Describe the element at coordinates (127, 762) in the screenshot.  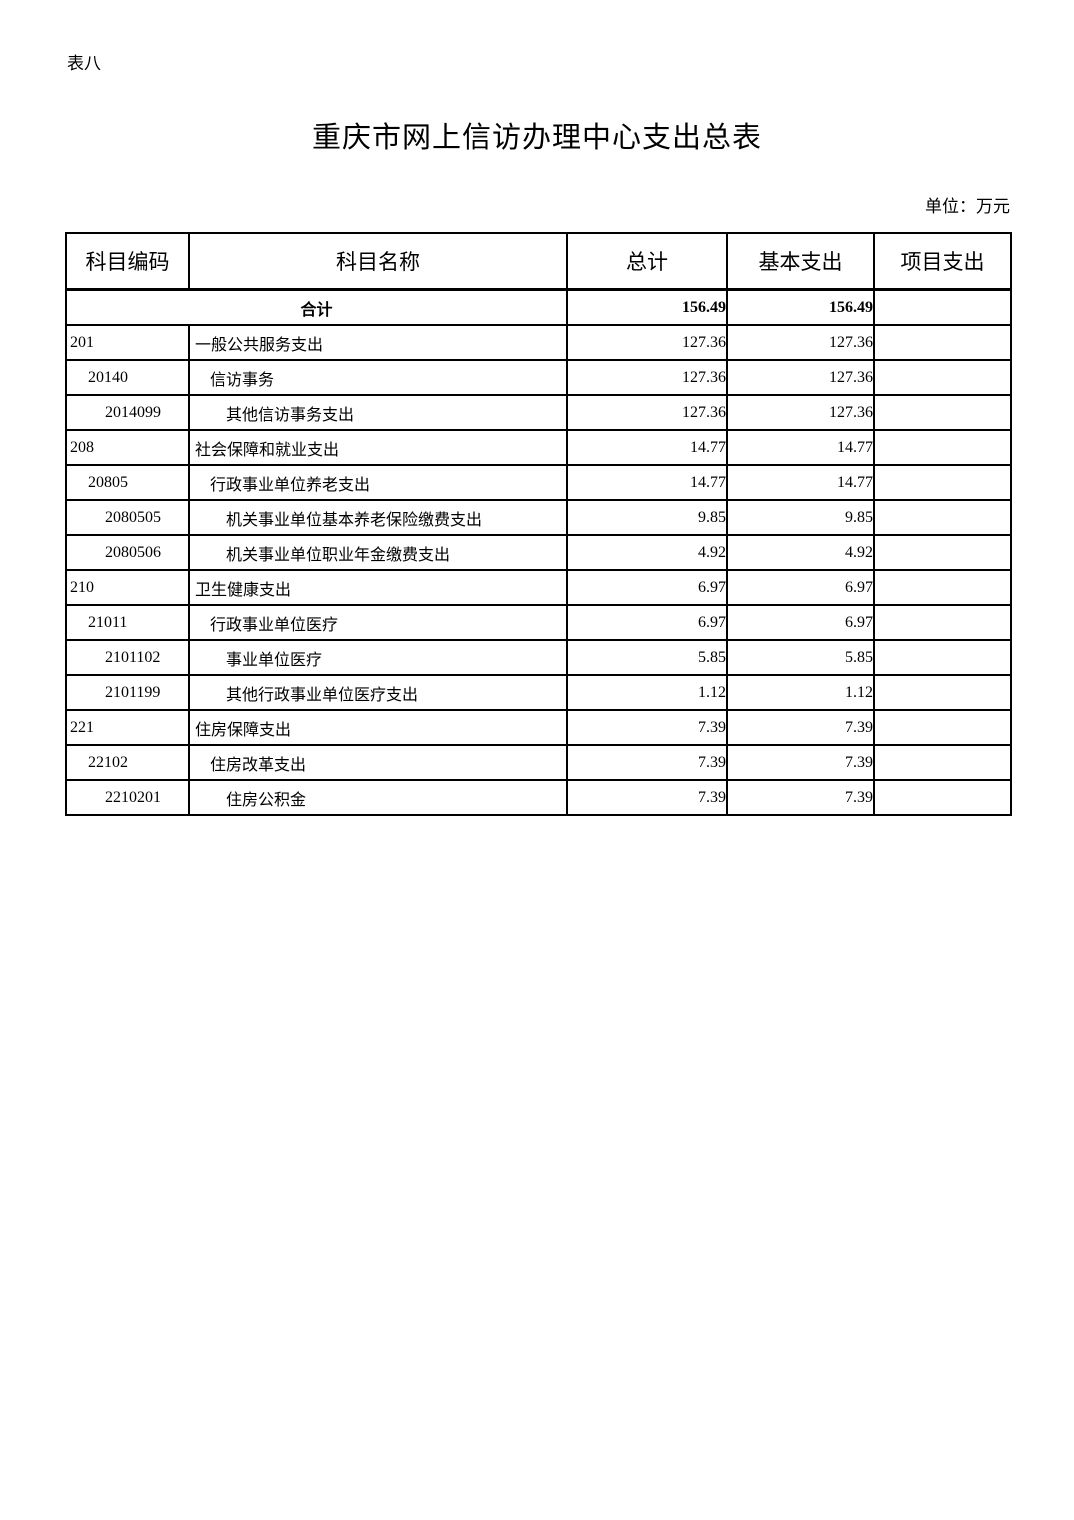
I see `code-cell: 22102` at that location.